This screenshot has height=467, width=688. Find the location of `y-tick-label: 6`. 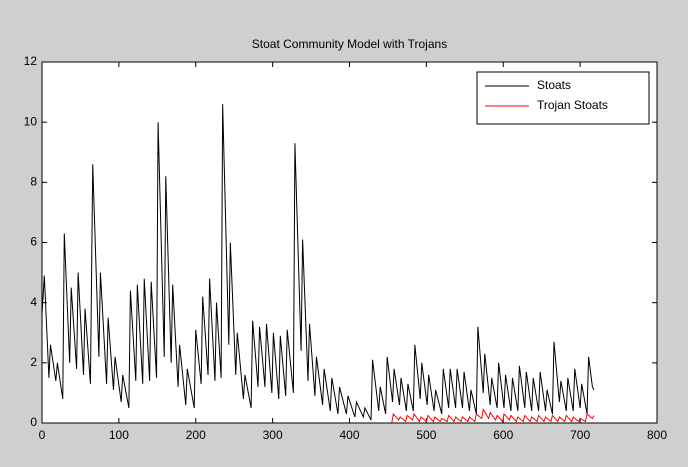

y-tick-label: 6 is located at coordinates (33, 242).